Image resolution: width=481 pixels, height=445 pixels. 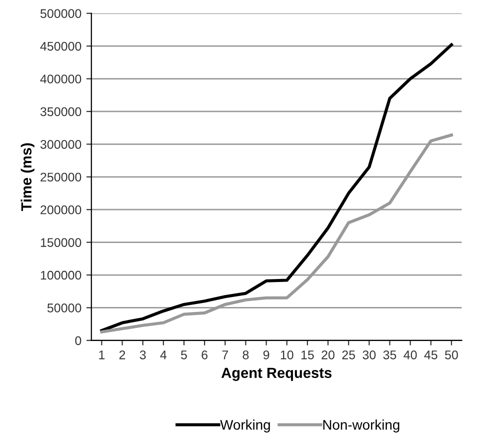 I want to click on x-tick-label: 20, so click(x=328, y=355).